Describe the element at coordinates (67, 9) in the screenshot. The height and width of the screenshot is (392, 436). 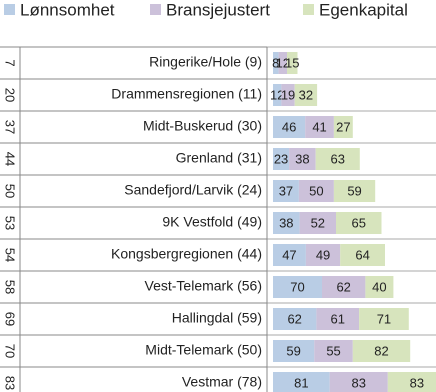
I see `legend-label: Lønnsomhet` at that location.